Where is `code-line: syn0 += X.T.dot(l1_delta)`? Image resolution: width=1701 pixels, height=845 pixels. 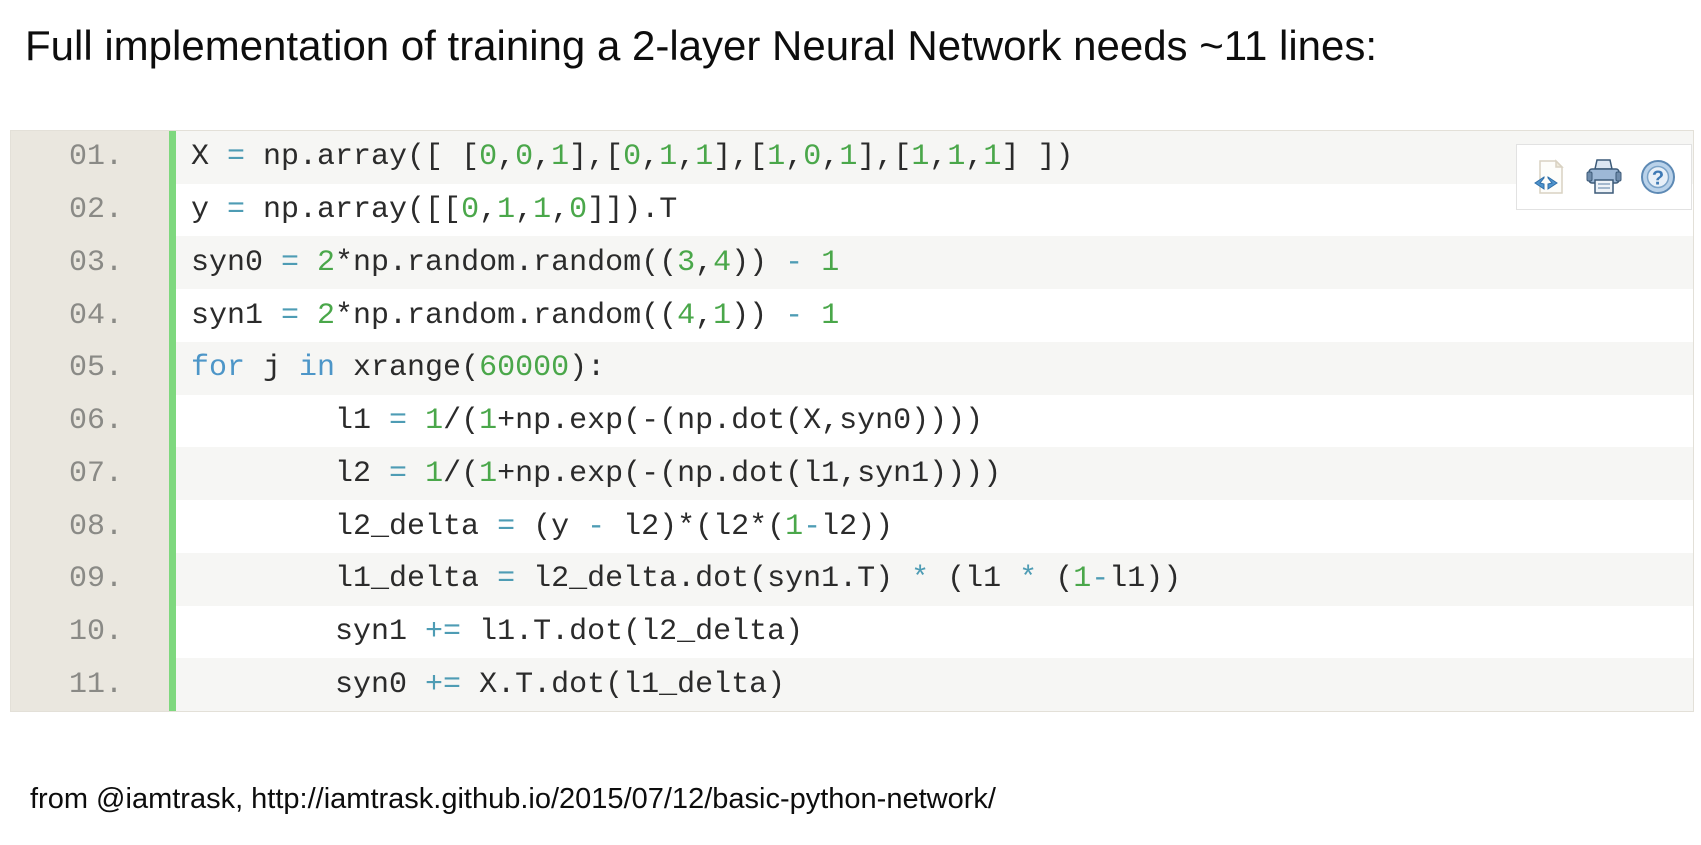
code-line: syn0 += X.T.dot(l1_delta) is located at coordinates (934, 685).